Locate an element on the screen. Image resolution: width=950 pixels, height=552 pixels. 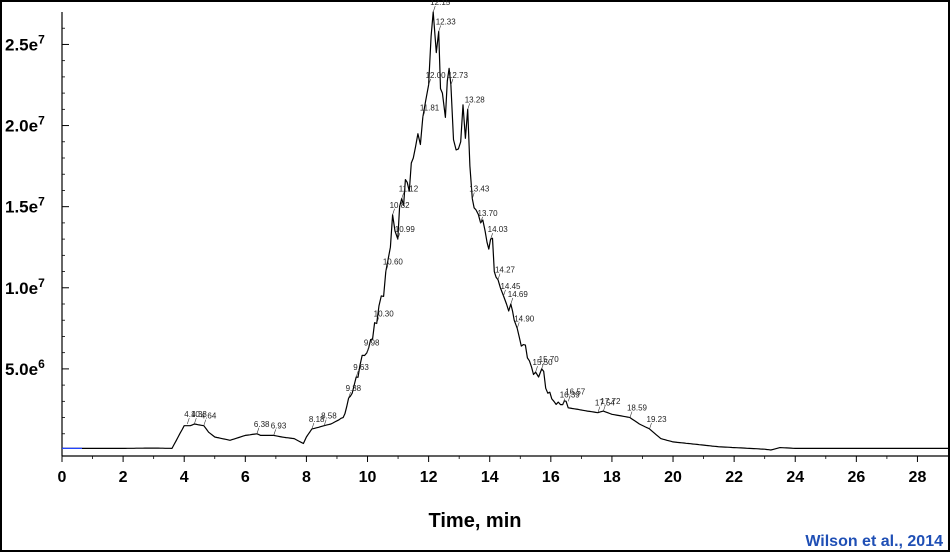
x-tick-label: 26 is located at coordinates (856, 477).